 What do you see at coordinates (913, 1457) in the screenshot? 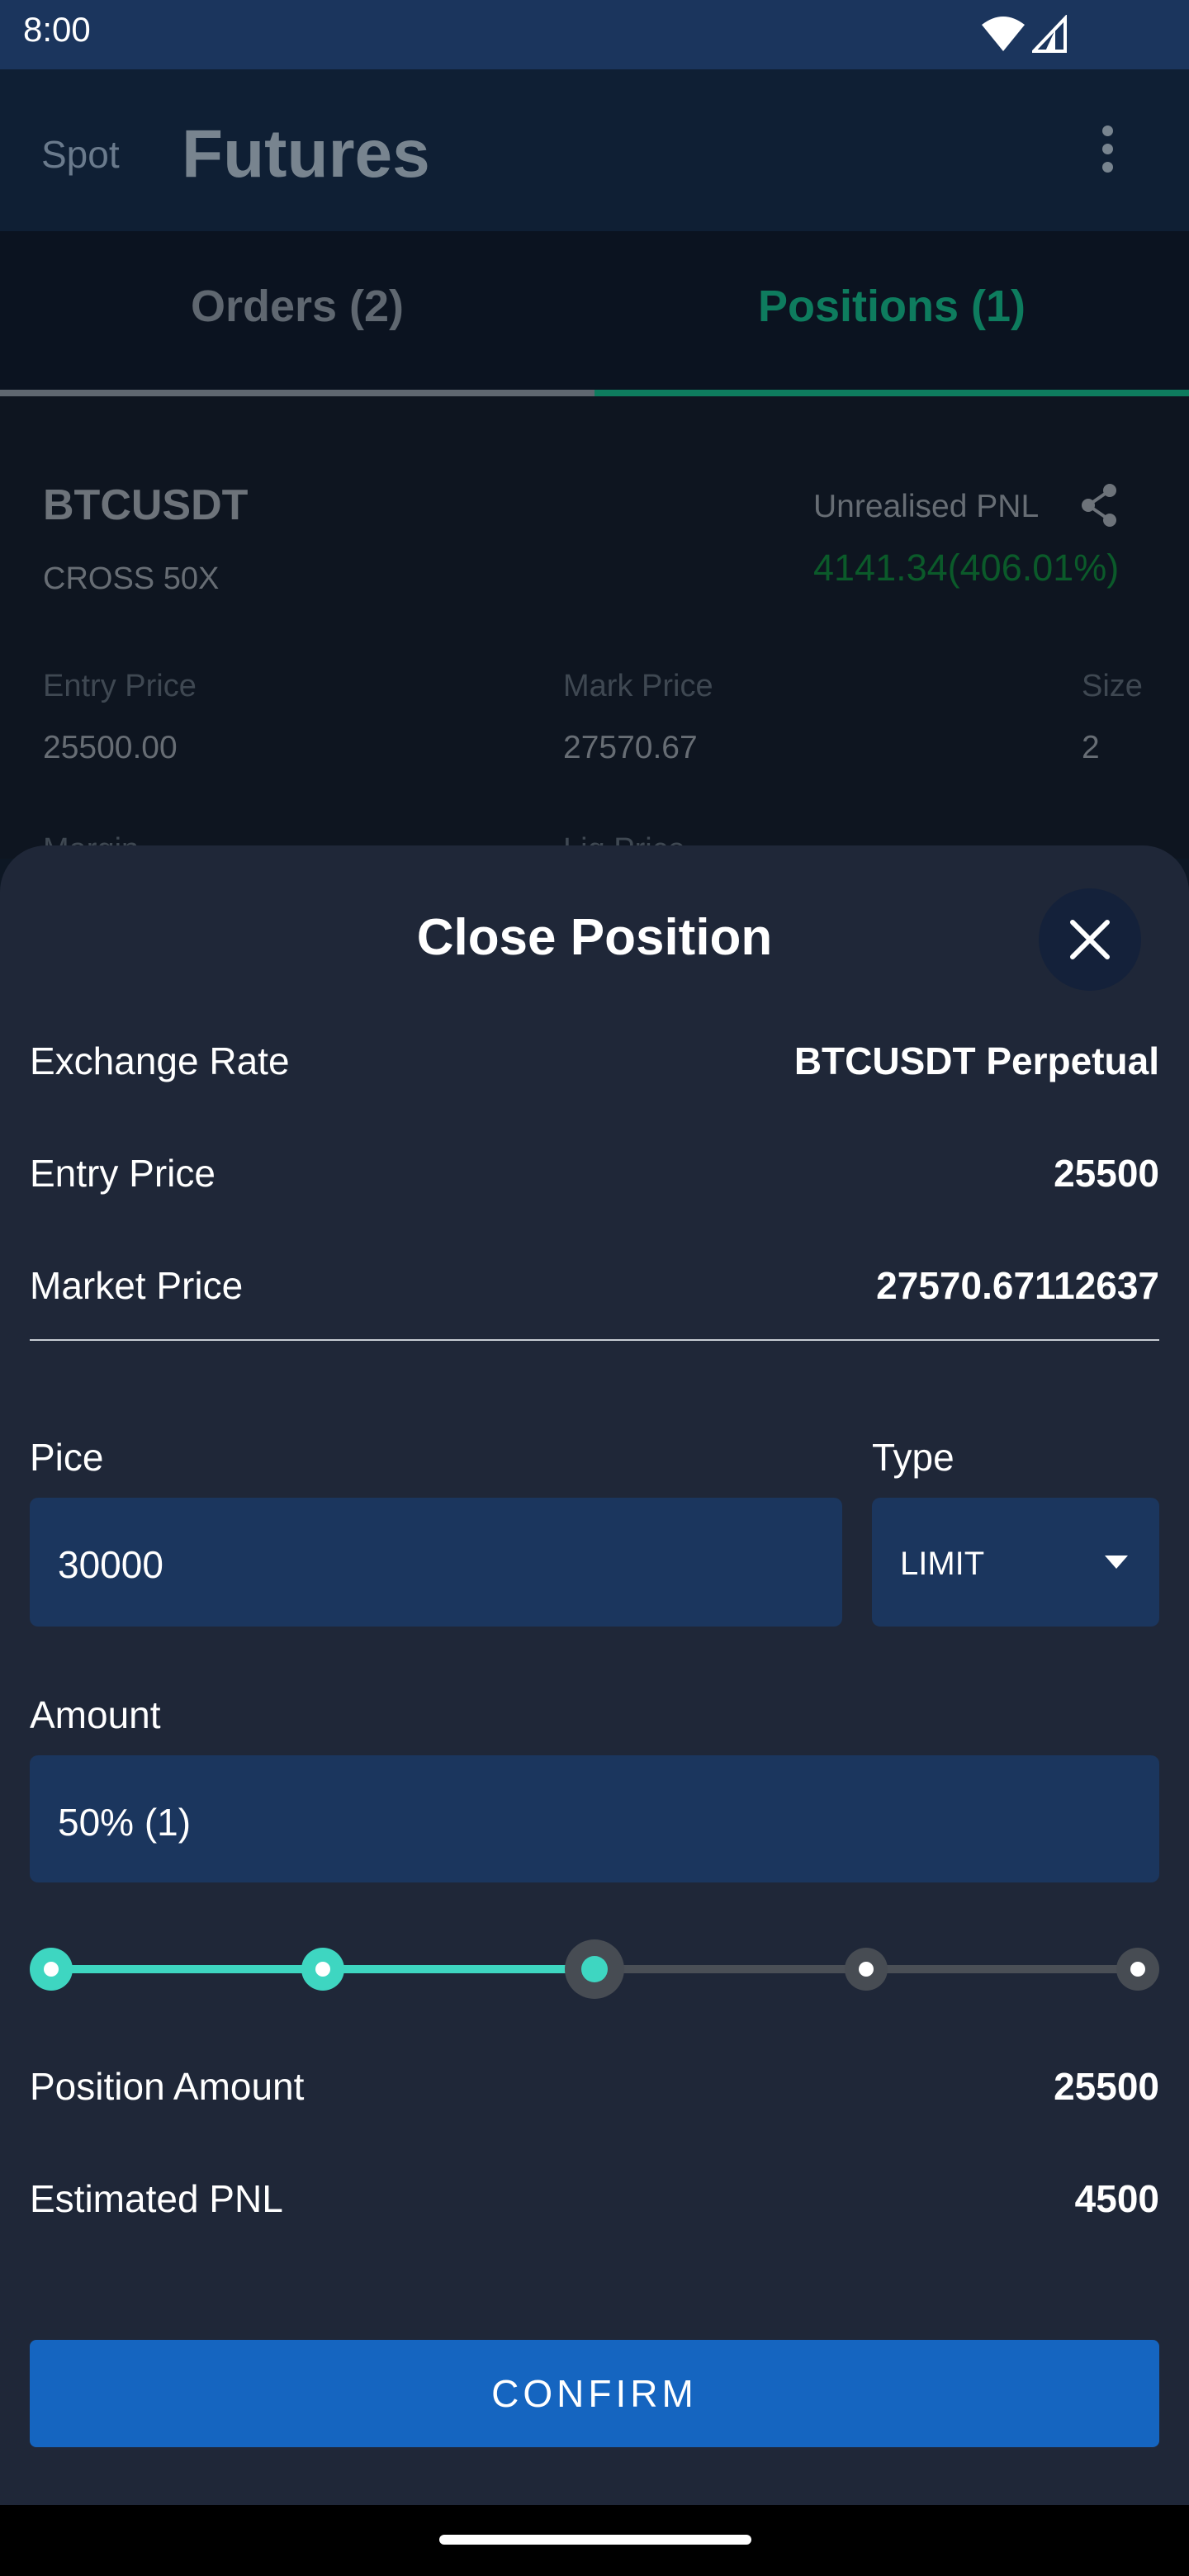
I see `type-label: Type` at bounding box center [913, 1457].